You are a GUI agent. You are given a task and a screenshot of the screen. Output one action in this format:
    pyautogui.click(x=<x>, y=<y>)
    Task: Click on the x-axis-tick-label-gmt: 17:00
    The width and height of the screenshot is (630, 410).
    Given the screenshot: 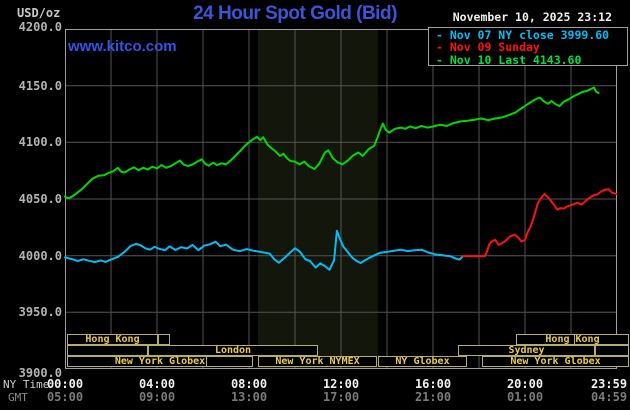 What is the action you would take?
    pyautogui.click(x=341, y=397)
    